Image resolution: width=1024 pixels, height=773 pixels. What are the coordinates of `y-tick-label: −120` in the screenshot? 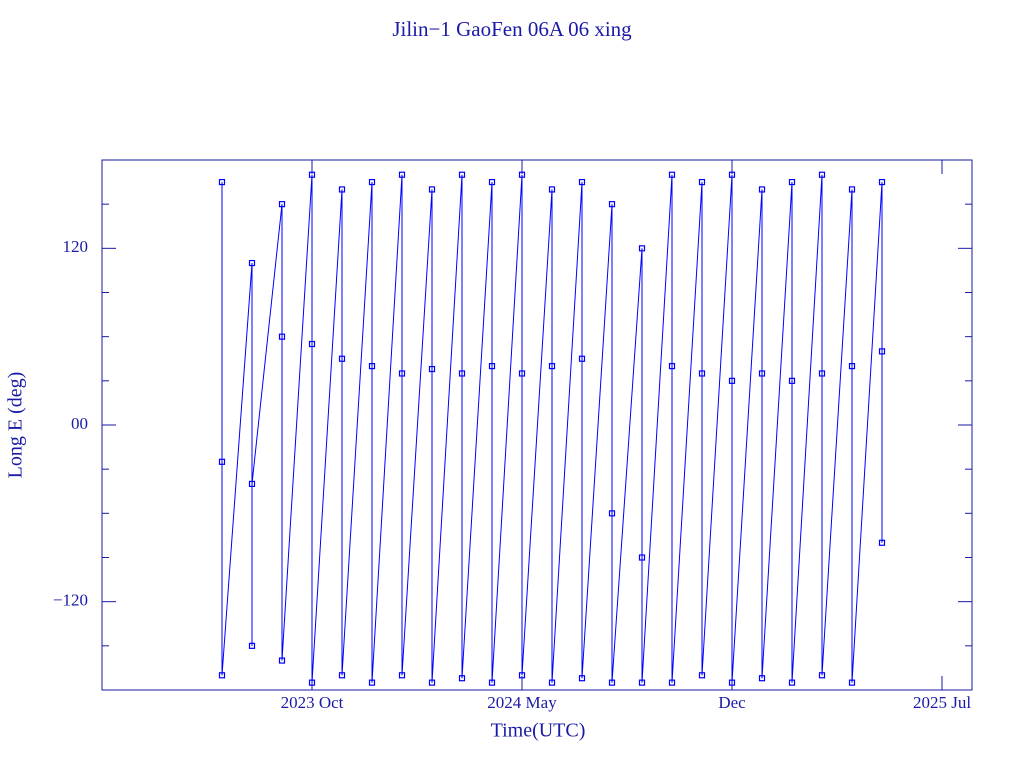 It's located at (70, 600).